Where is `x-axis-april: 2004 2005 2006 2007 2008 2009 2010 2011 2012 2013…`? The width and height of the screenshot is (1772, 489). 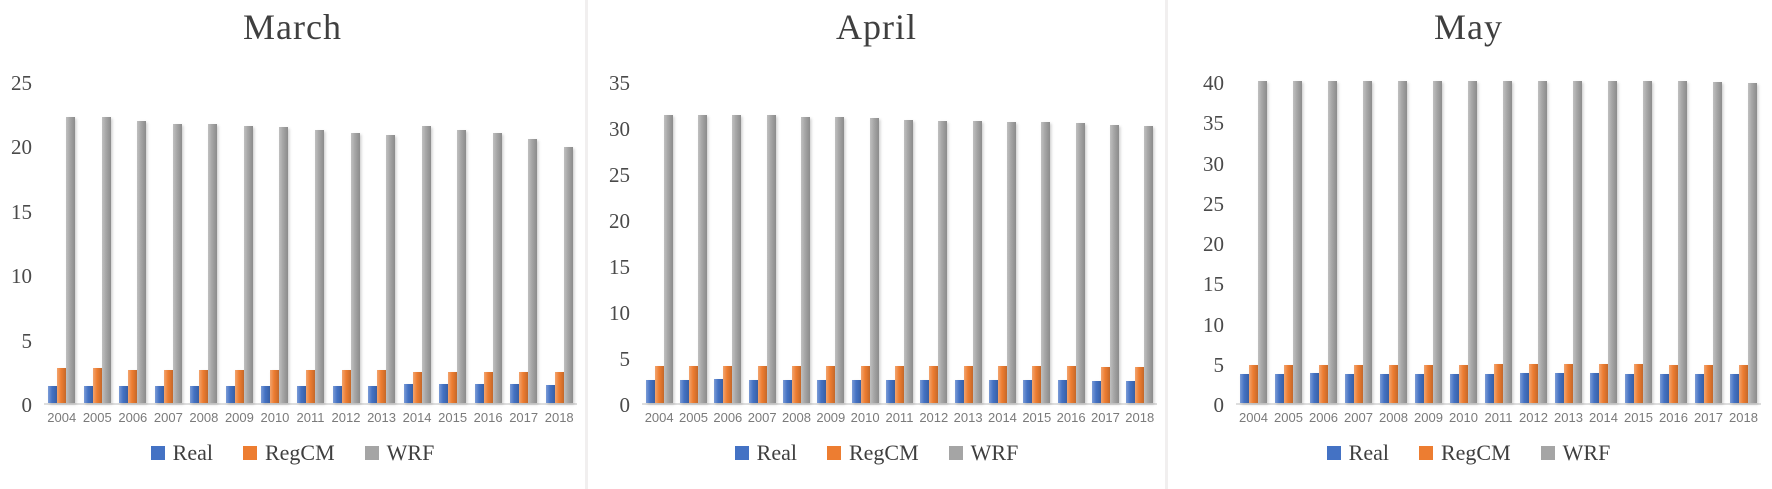 x-axis-april: 2004 2005 2006 2007 2008 2009 2010 2011 2012 2013… is located at coordinates (899, 417).